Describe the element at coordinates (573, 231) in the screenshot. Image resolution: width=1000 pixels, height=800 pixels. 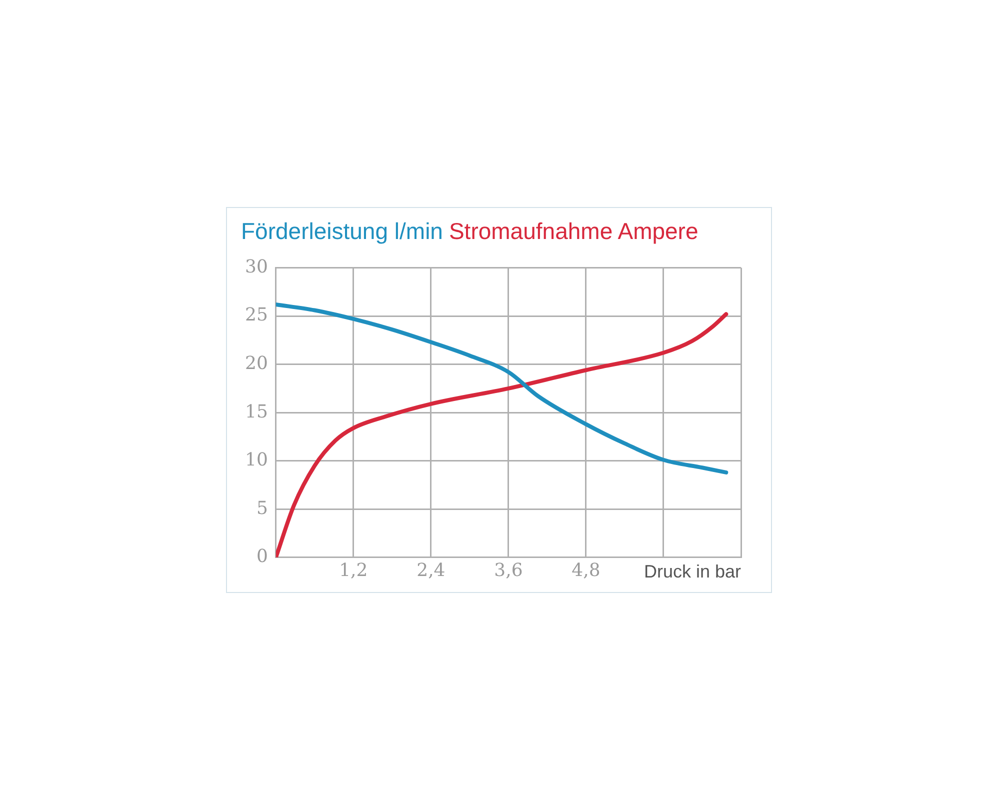
I see `text: Stromaufnahme Ampere` at that location.